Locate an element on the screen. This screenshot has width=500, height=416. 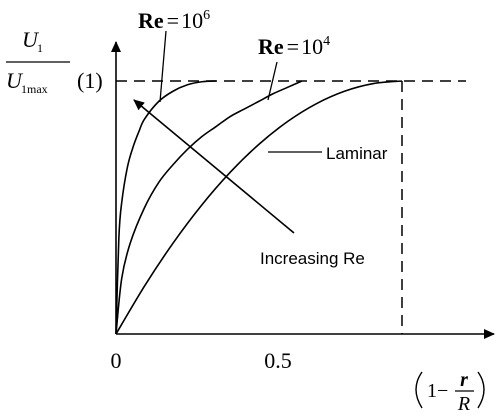
series-label-re-1e4: Re =104 is located at coordinates (294, 46).